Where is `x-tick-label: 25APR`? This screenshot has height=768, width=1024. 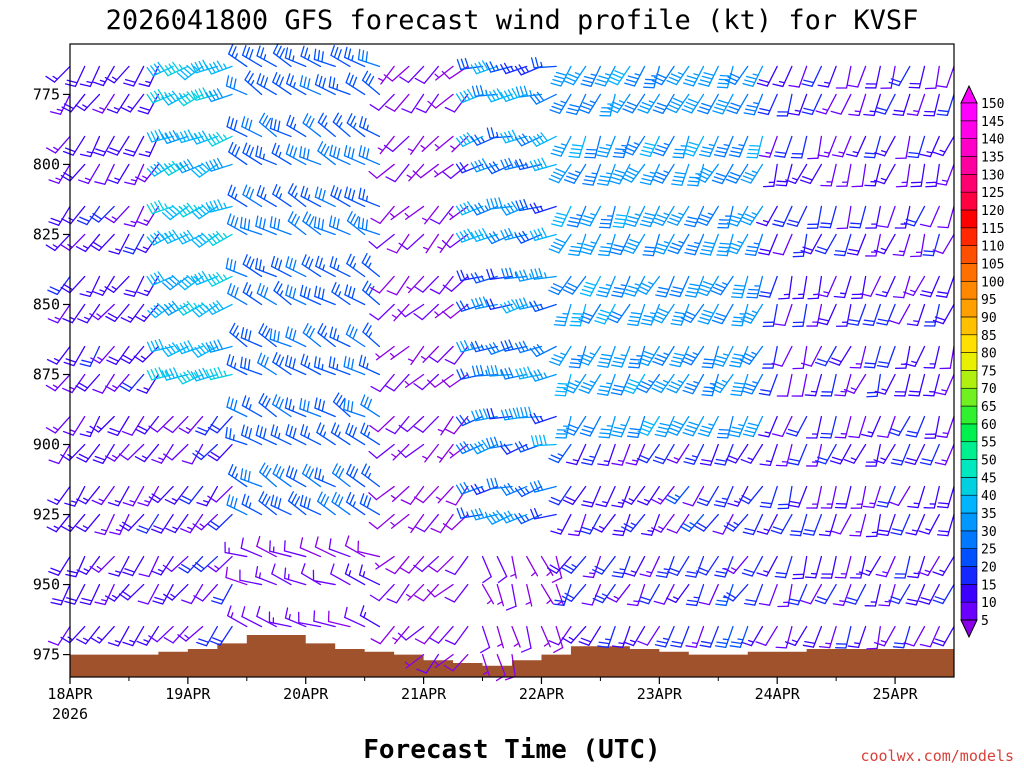 x-tick-label: 25APR is located at coordinates (895, 694).